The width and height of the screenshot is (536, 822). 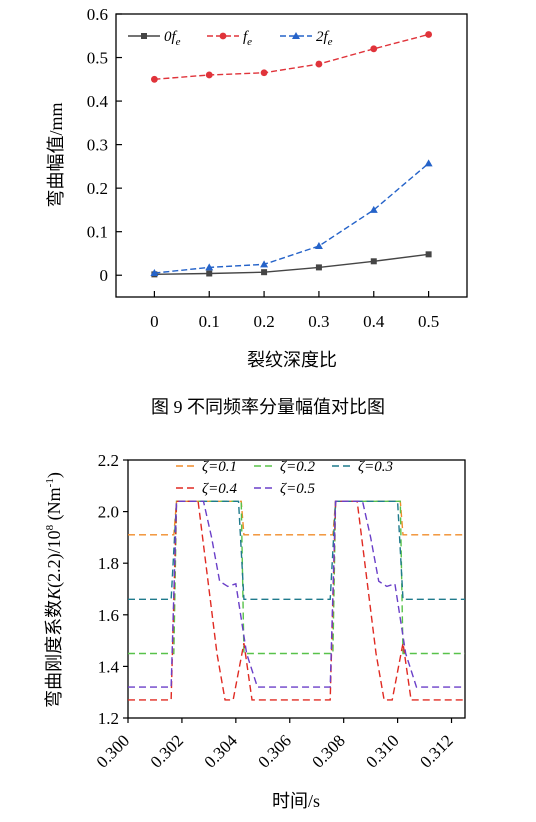 I want to click on chart1-x-tick-label: 0.1, so click(x=209, y=321).